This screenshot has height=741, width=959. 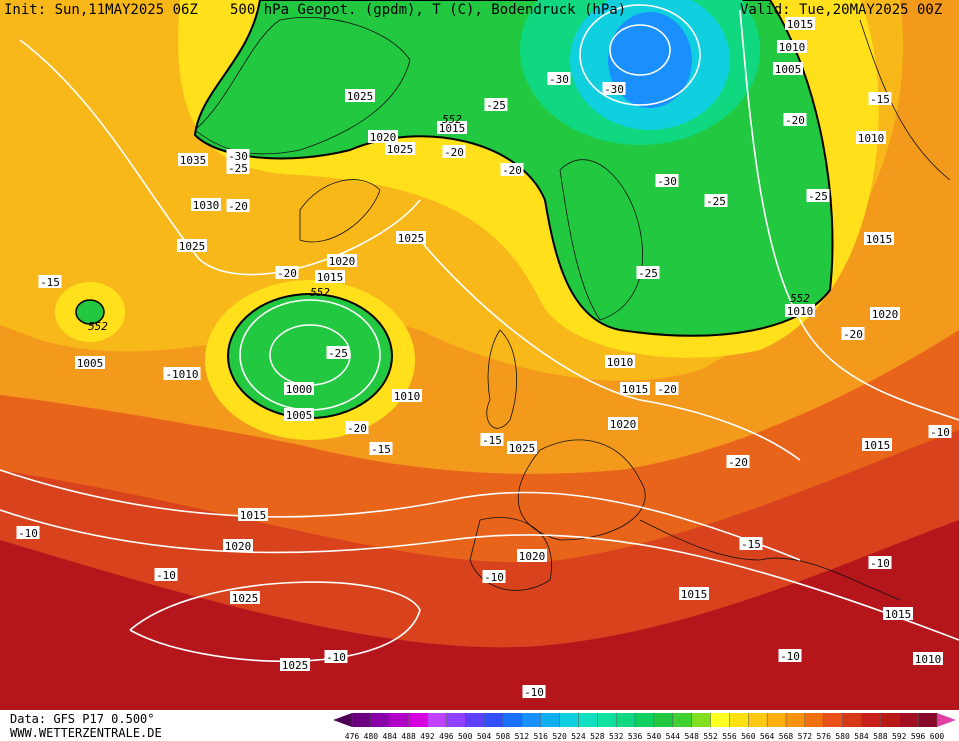 I want to click on colorbar-label: 492, so click(x=427, y=736).